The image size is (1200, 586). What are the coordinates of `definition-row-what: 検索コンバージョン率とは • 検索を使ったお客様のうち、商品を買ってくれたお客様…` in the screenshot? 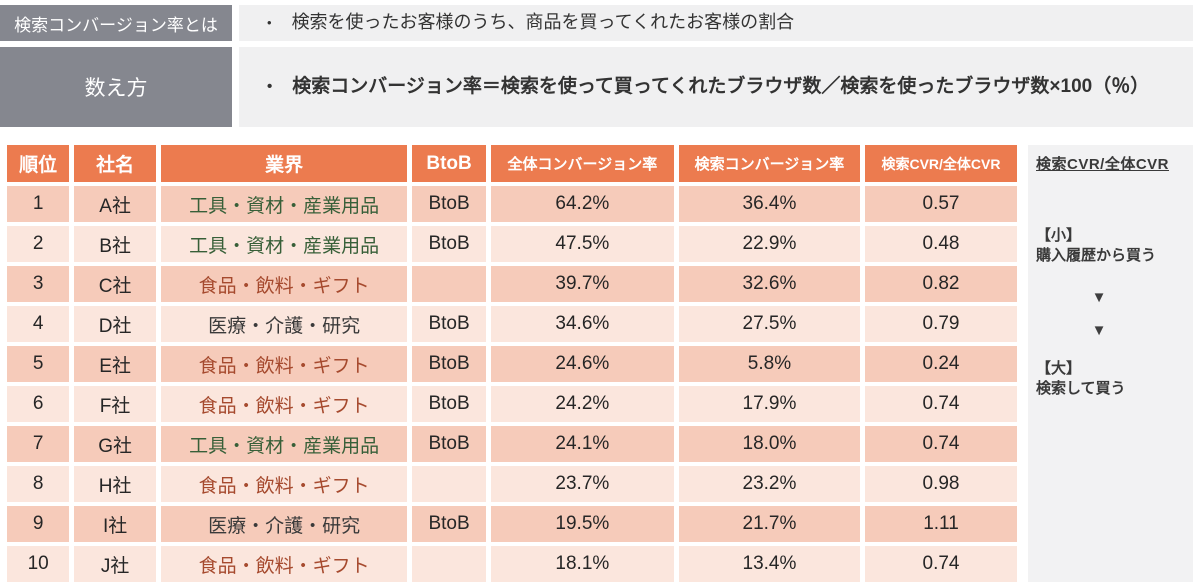 It's located at (600, 23).